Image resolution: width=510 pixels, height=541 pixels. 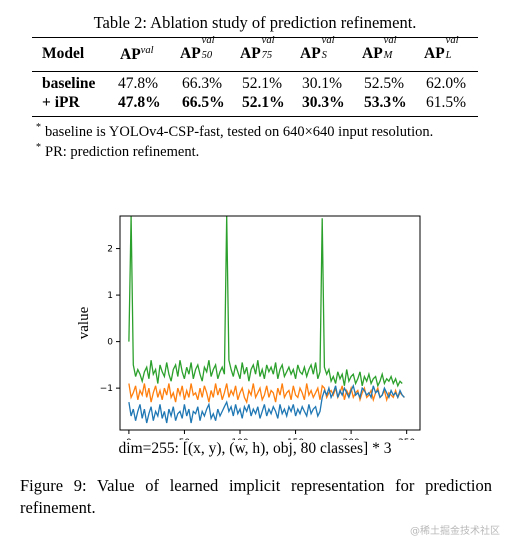 What do you see at coordinates (110, 343) in the screenshot?
I see `y-tick-label: 0` at bounding box center [110, 343].